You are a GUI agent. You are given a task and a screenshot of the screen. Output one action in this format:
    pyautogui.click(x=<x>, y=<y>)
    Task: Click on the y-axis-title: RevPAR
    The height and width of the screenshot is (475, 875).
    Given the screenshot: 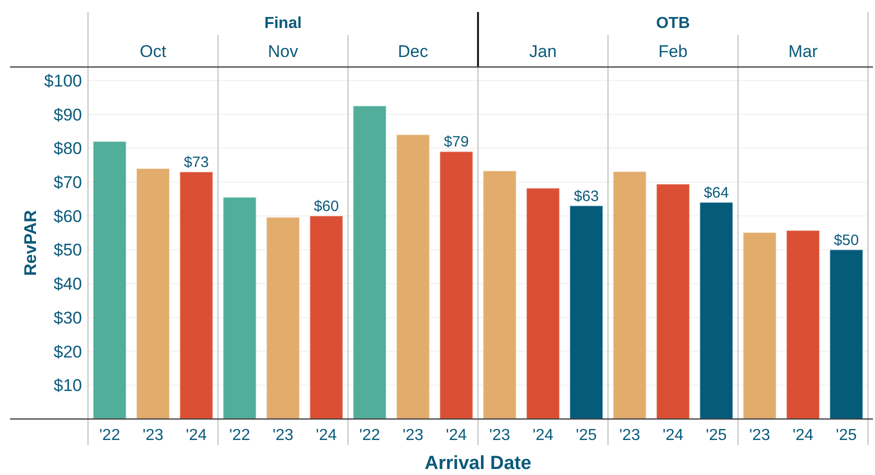 What is the action you would take?
    pyautogui.click(x=30, y=243)
    